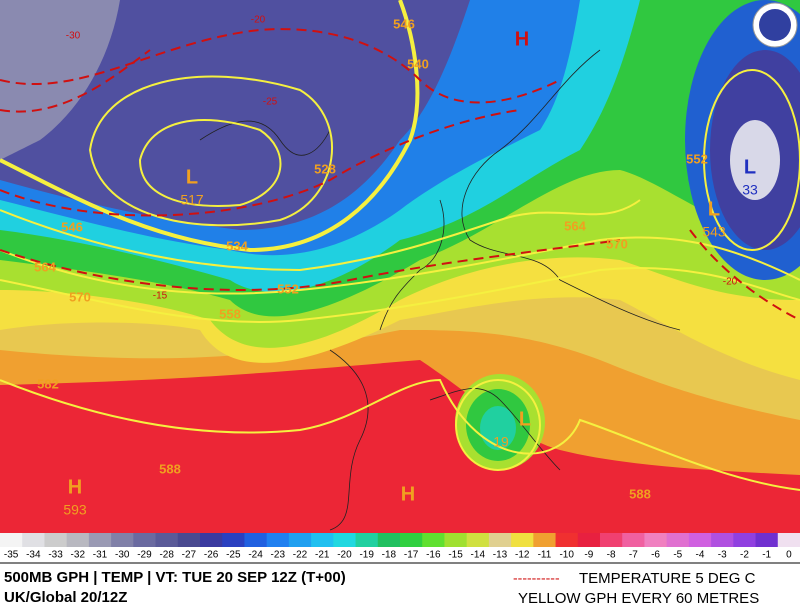 Image resolution: width=800 pixels, height=611 pixels. What do you see at coordinates (122, 555) in the screenshot?
I see `colorbar-label: -30` at bounding box center [122, 555].